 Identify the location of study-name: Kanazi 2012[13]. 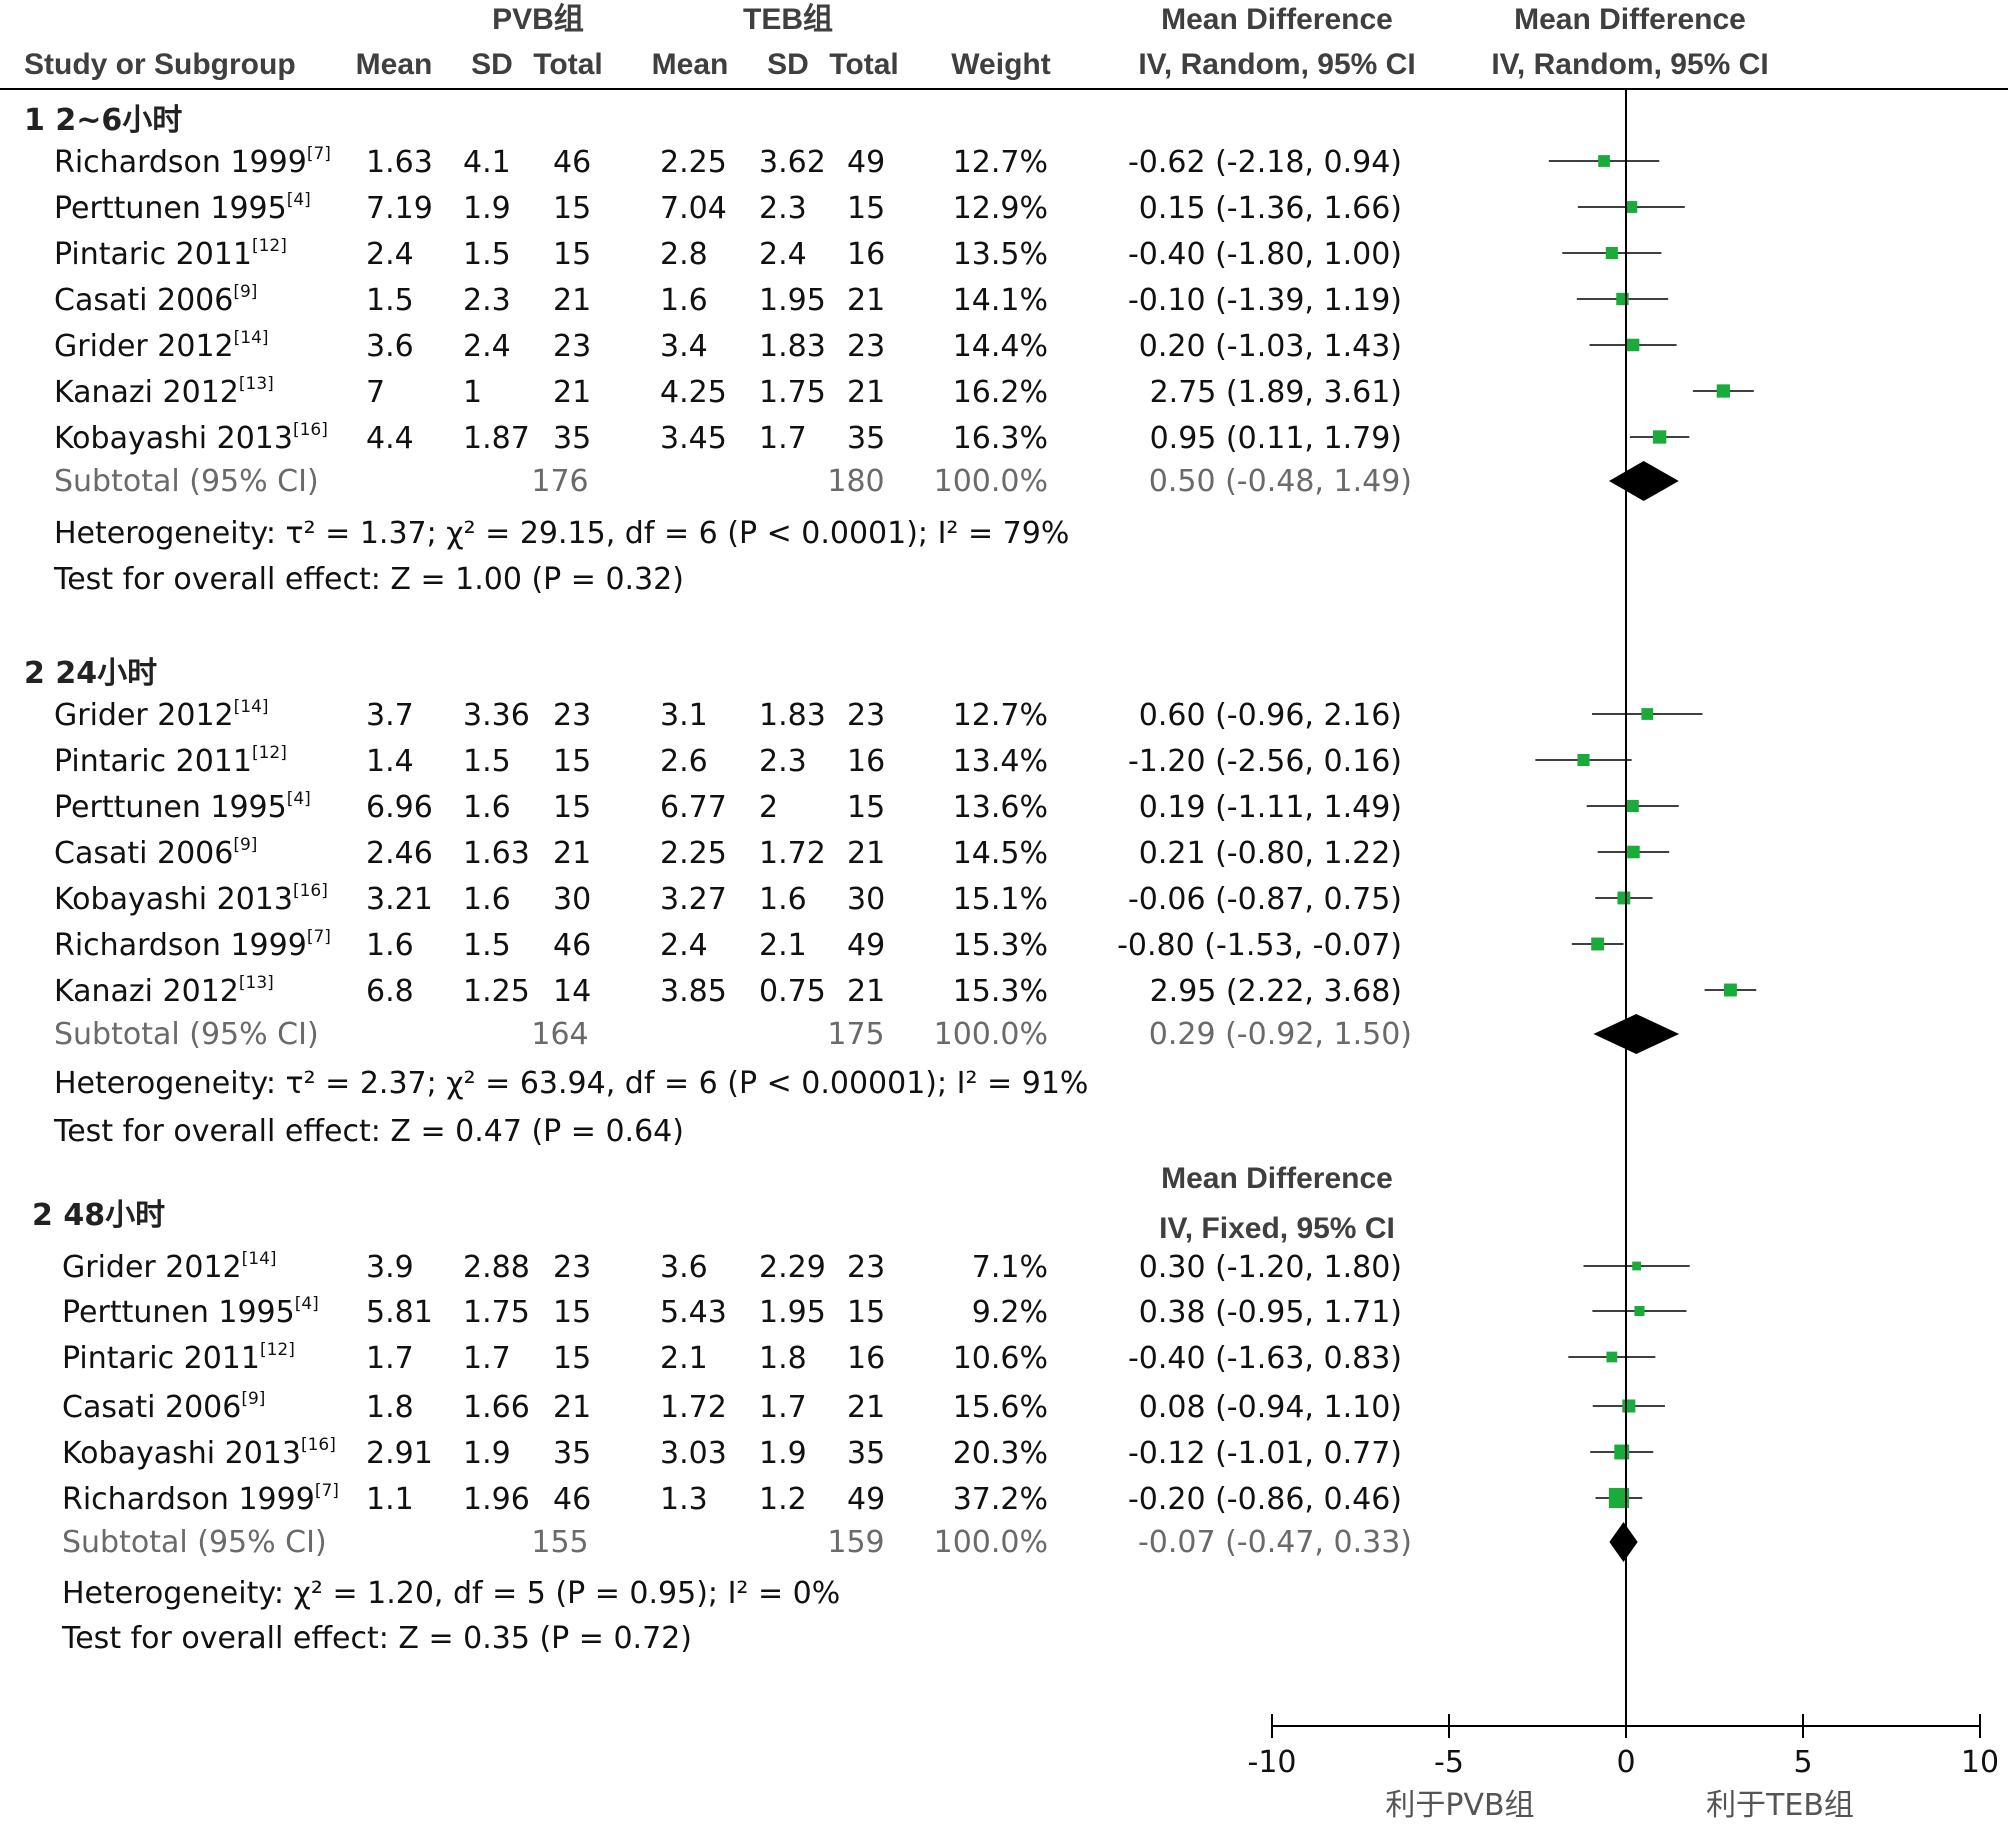
(164, 392).